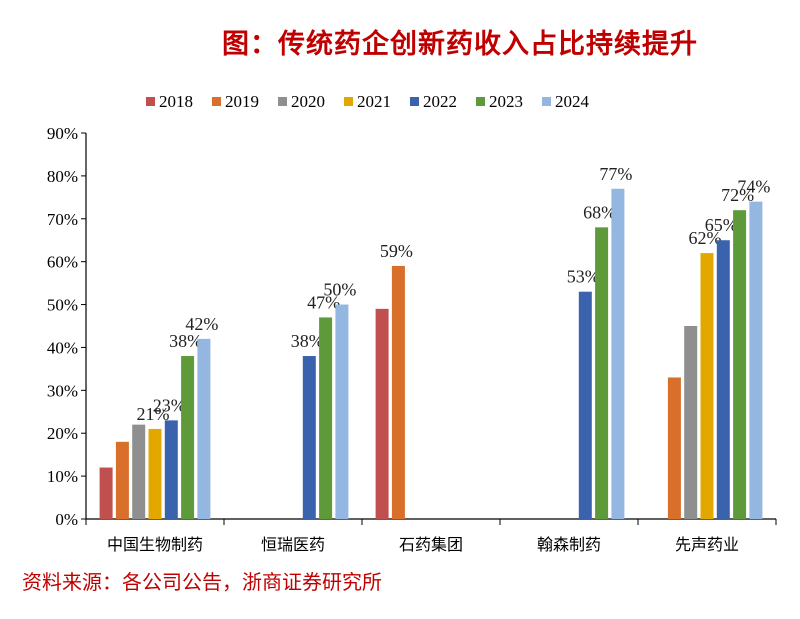 This screenshot has height=619, width=800. Describe the element at coordinates (737, 195) in the screenshot. I see `data-label: 72%` at that location.